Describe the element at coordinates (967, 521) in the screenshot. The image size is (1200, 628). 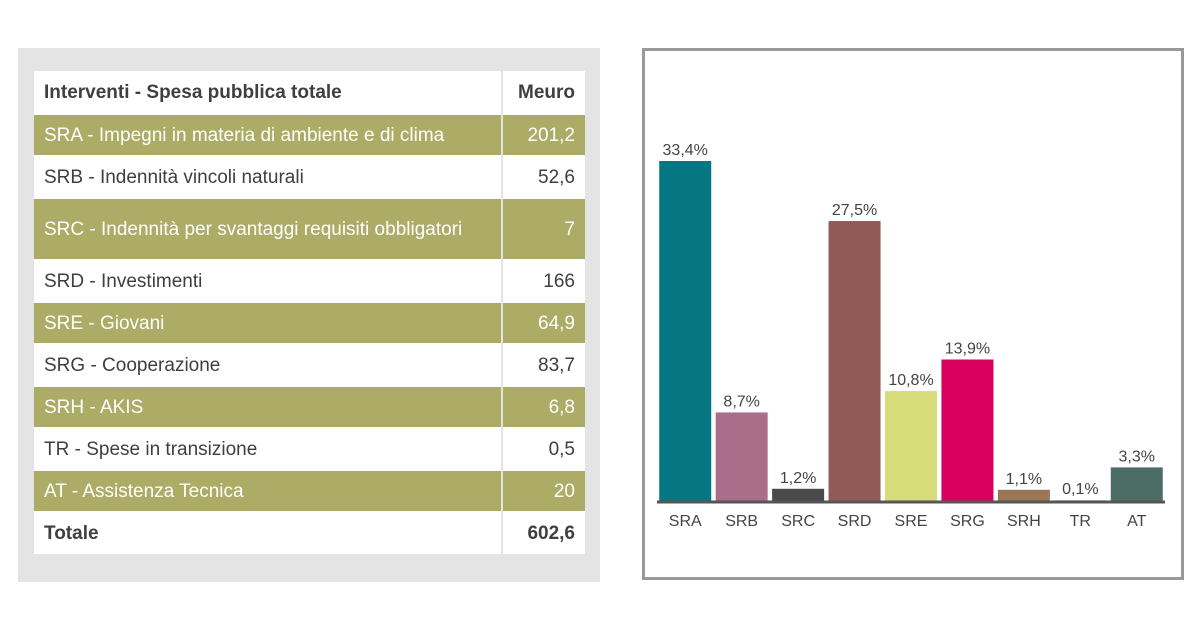
I see `category-label: SRG` at that location.